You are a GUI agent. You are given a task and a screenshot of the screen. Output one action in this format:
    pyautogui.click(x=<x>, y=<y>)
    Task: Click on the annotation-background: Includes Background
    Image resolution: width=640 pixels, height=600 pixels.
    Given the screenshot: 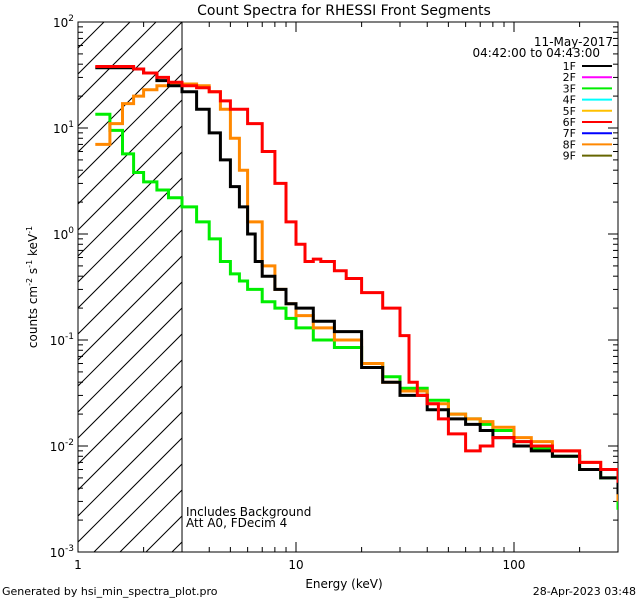 What is the action you would take?
    pyautogui.click(x=248, y=512)
    